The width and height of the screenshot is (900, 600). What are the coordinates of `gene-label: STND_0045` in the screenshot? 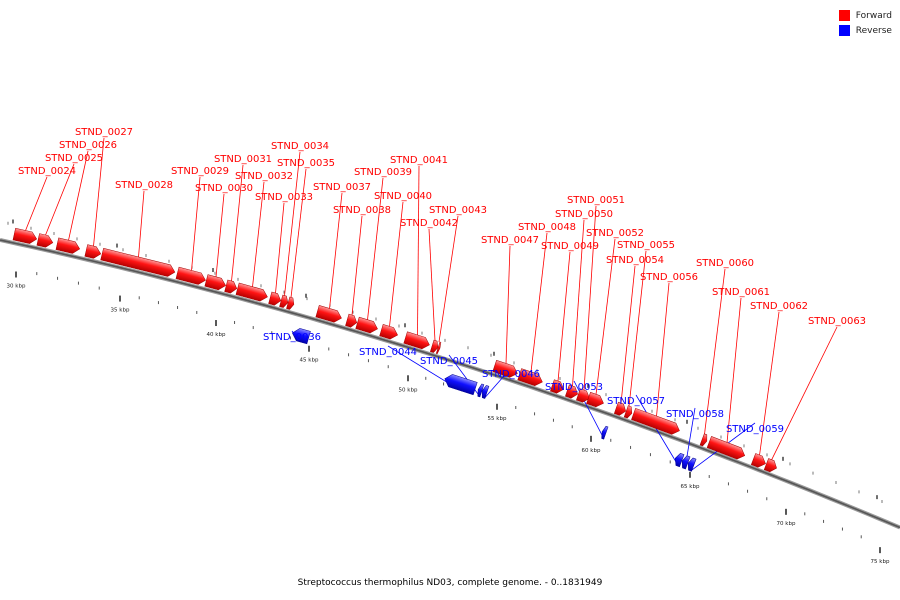 It's located at (449, 361).